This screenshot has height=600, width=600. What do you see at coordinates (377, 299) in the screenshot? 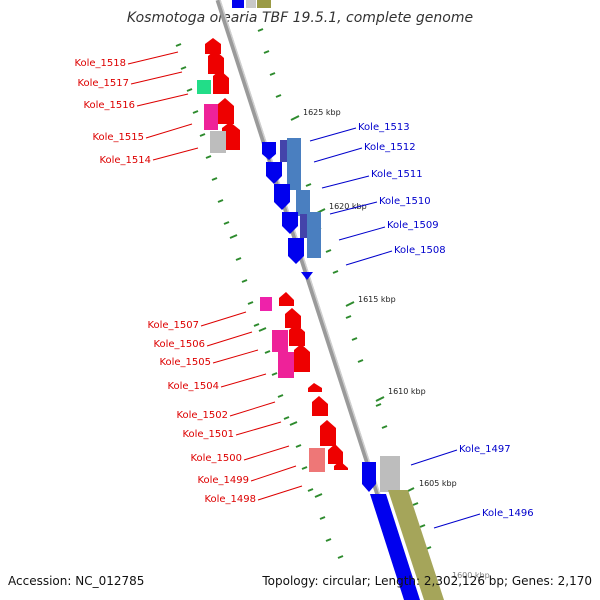
I see `tick-1615-kbp: 1615 kbp` at bounding box center [377, 299].